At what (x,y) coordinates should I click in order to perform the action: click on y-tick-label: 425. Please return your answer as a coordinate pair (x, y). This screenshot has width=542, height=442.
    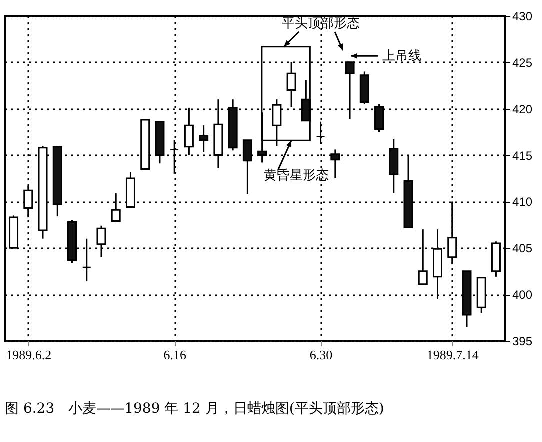
    Looking at the image, I should click on (522, 63).